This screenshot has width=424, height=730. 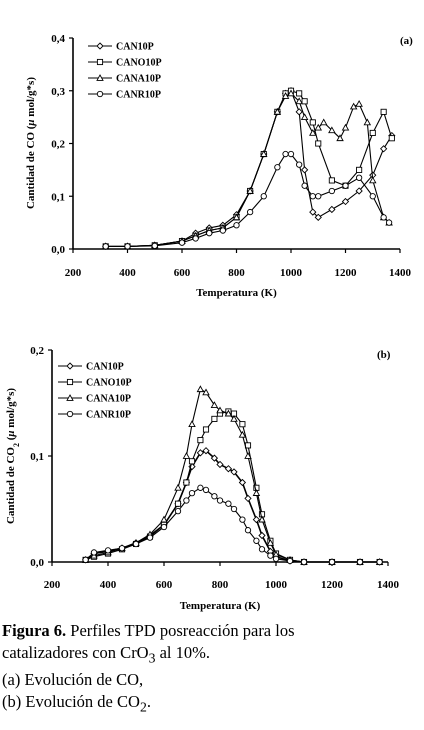 I want to click on y-tick-label: 0,4, so click(x=58, y=39).